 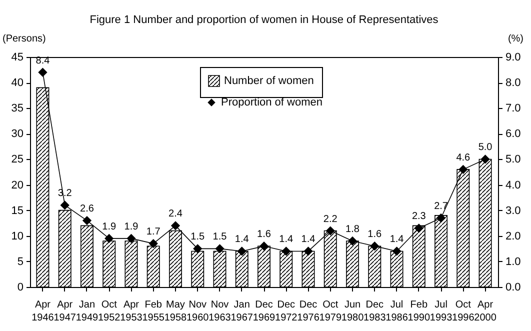 What do you see at coordinates (176, 312) in the screenshot?
I see `x-tick-label: May 1958` at bounding box center [176, 312].